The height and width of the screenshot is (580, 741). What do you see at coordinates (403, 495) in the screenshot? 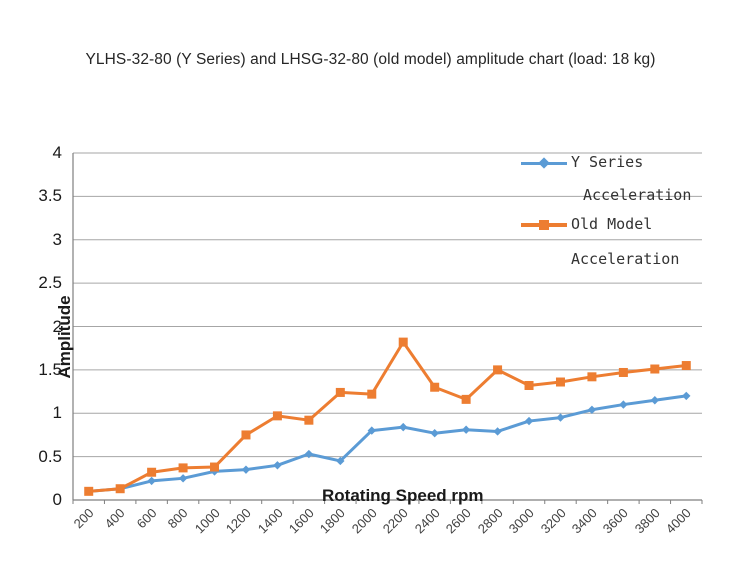
I see `x-axis-title: Rotating Speed rpm` at bounding box center [403, 495].